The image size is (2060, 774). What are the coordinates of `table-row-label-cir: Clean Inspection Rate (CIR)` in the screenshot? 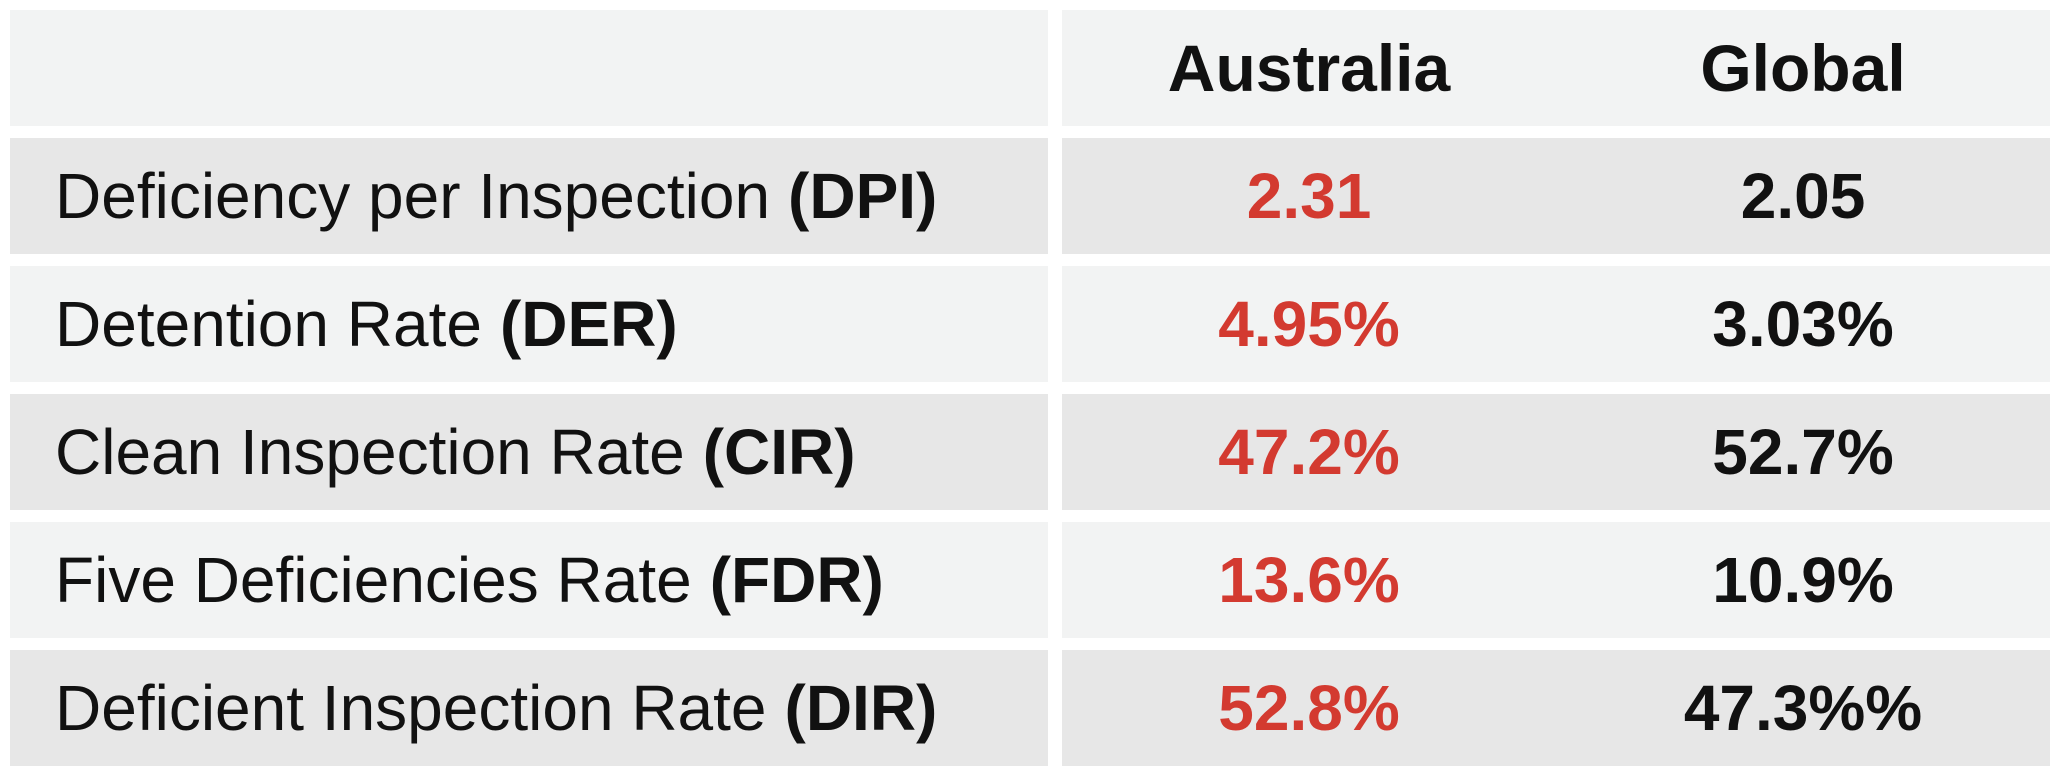 It's located at (529, 452).